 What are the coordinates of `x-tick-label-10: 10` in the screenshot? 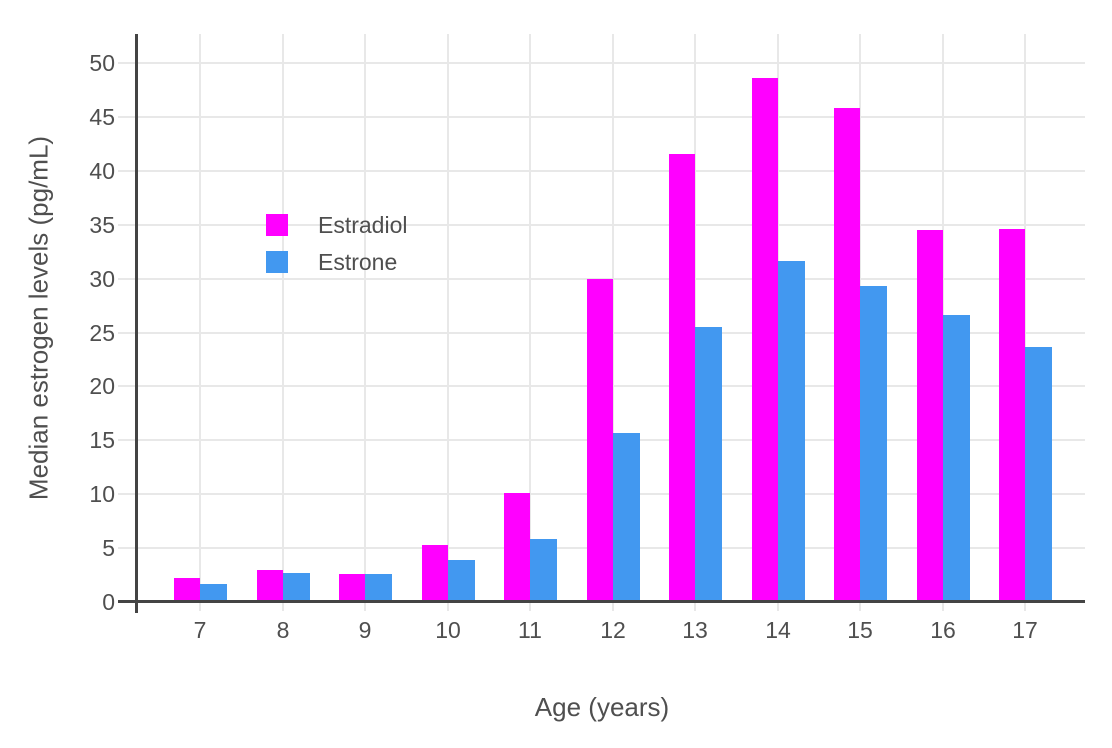 It's located at (448, 630).